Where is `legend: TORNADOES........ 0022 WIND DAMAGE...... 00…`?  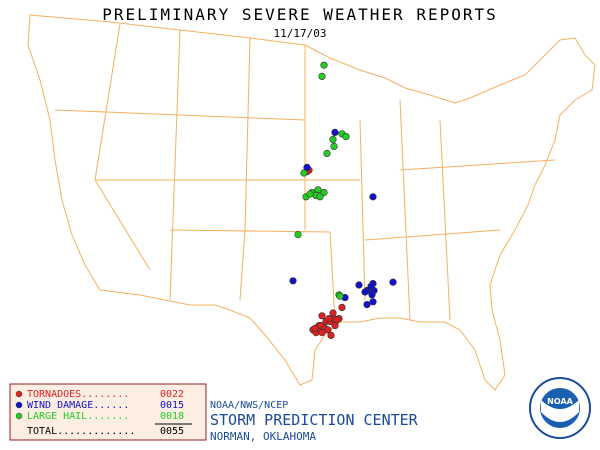
legend: TORNADOES........ 0022 WIND DAMAGE...... 00… is located at coordinates (99, 405).